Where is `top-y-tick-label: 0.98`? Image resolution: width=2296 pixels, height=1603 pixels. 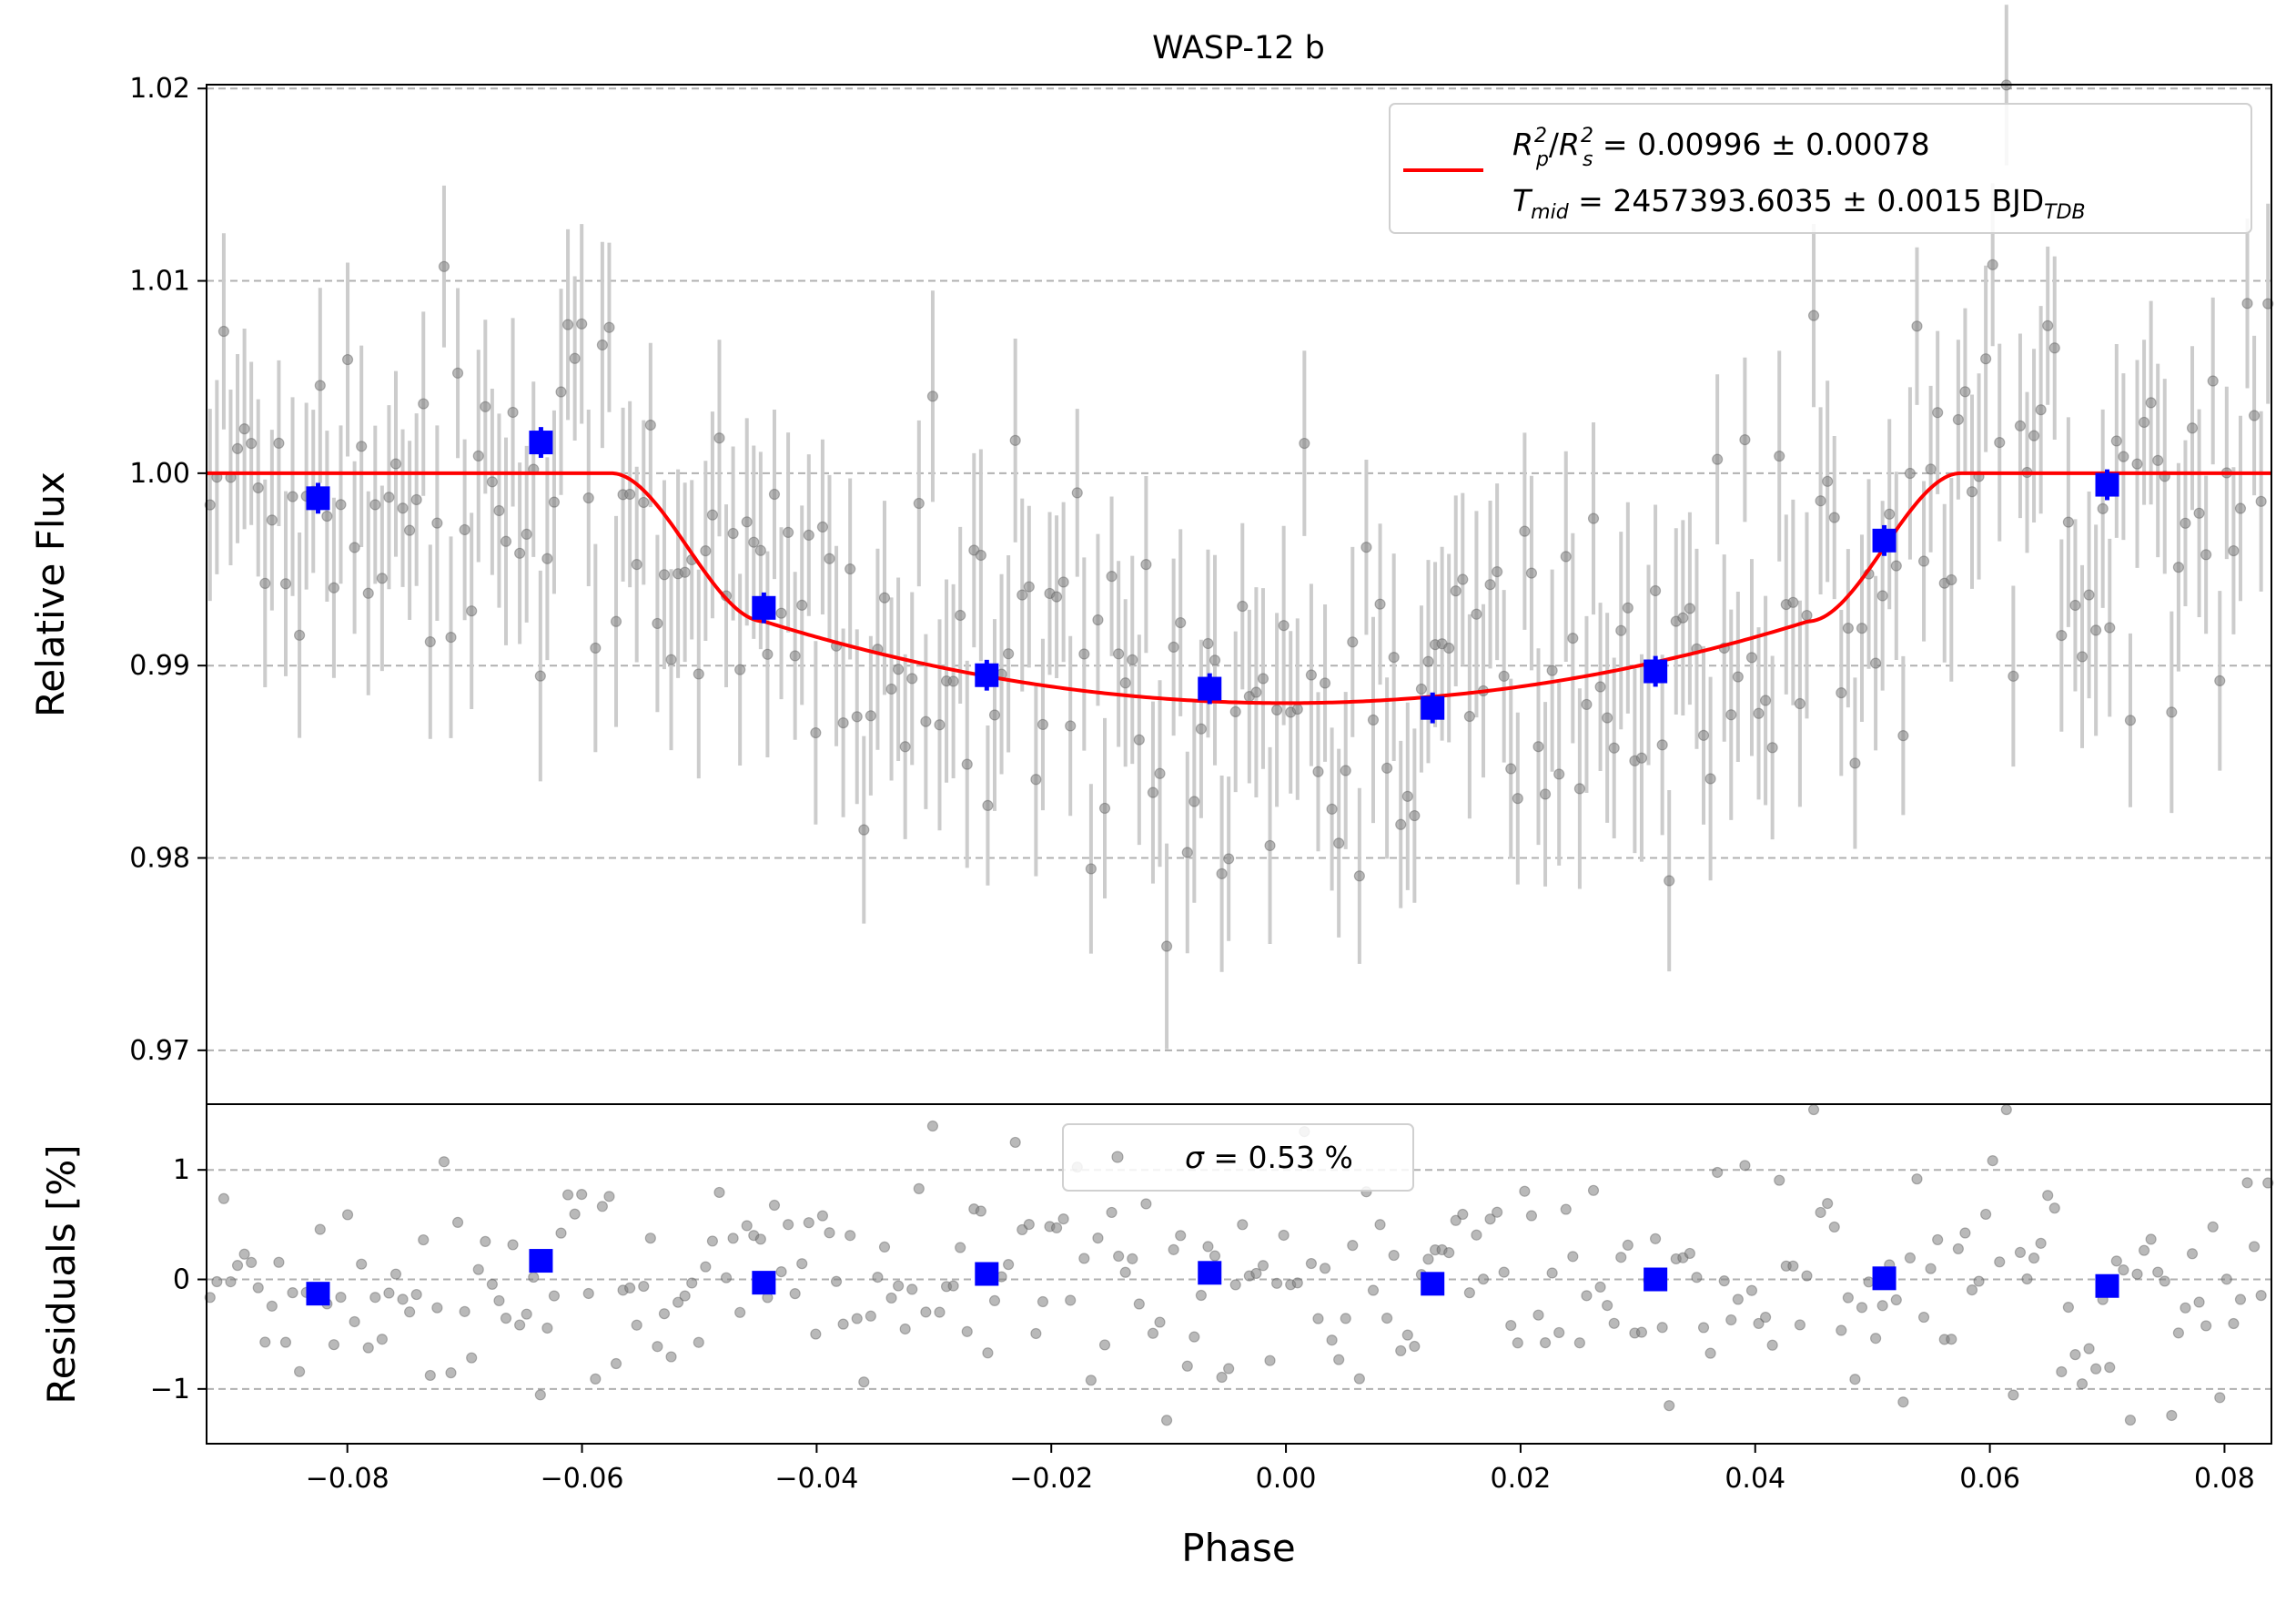 top-y-tick-label: 0.98 is located at coordinates (160, 859).